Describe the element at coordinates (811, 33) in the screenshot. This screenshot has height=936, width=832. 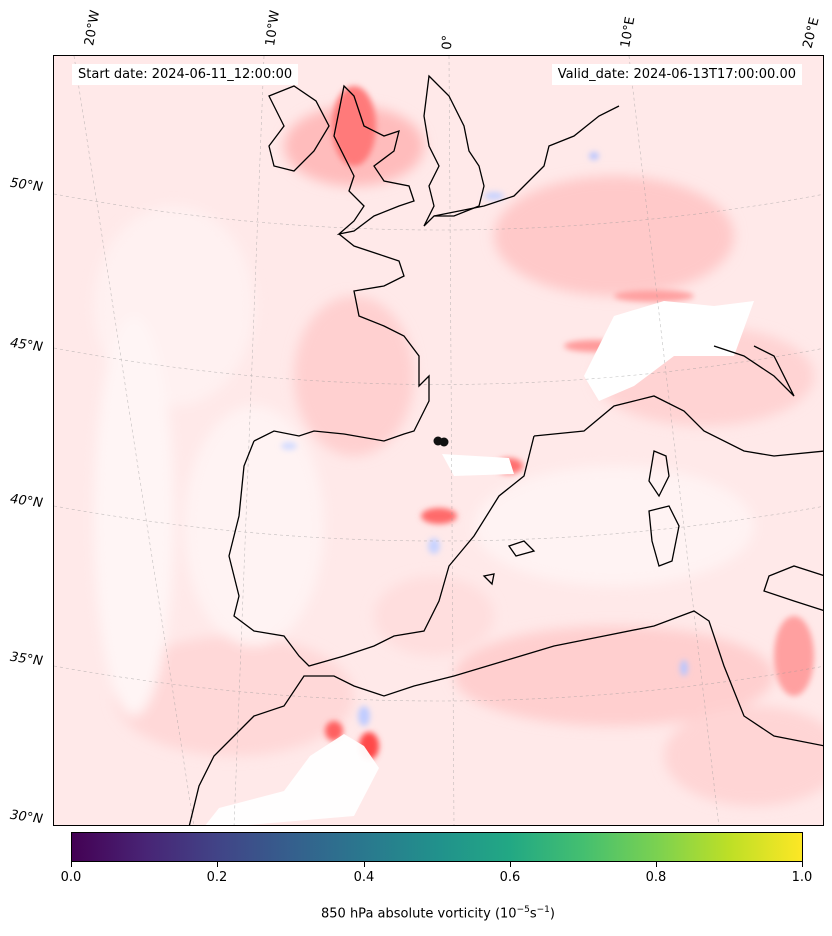
I see `lon-label-20e: 20°E` at that location.